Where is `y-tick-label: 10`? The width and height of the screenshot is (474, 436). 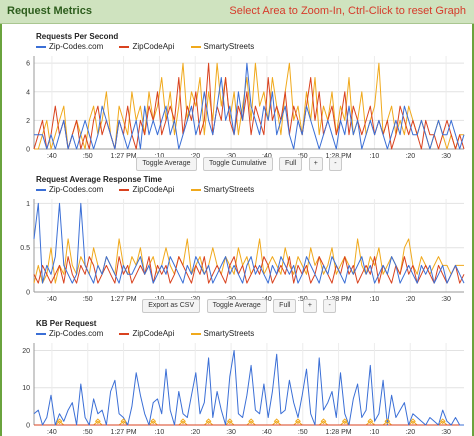 y-tick-label: 10 is located at coordinates (26, 388).